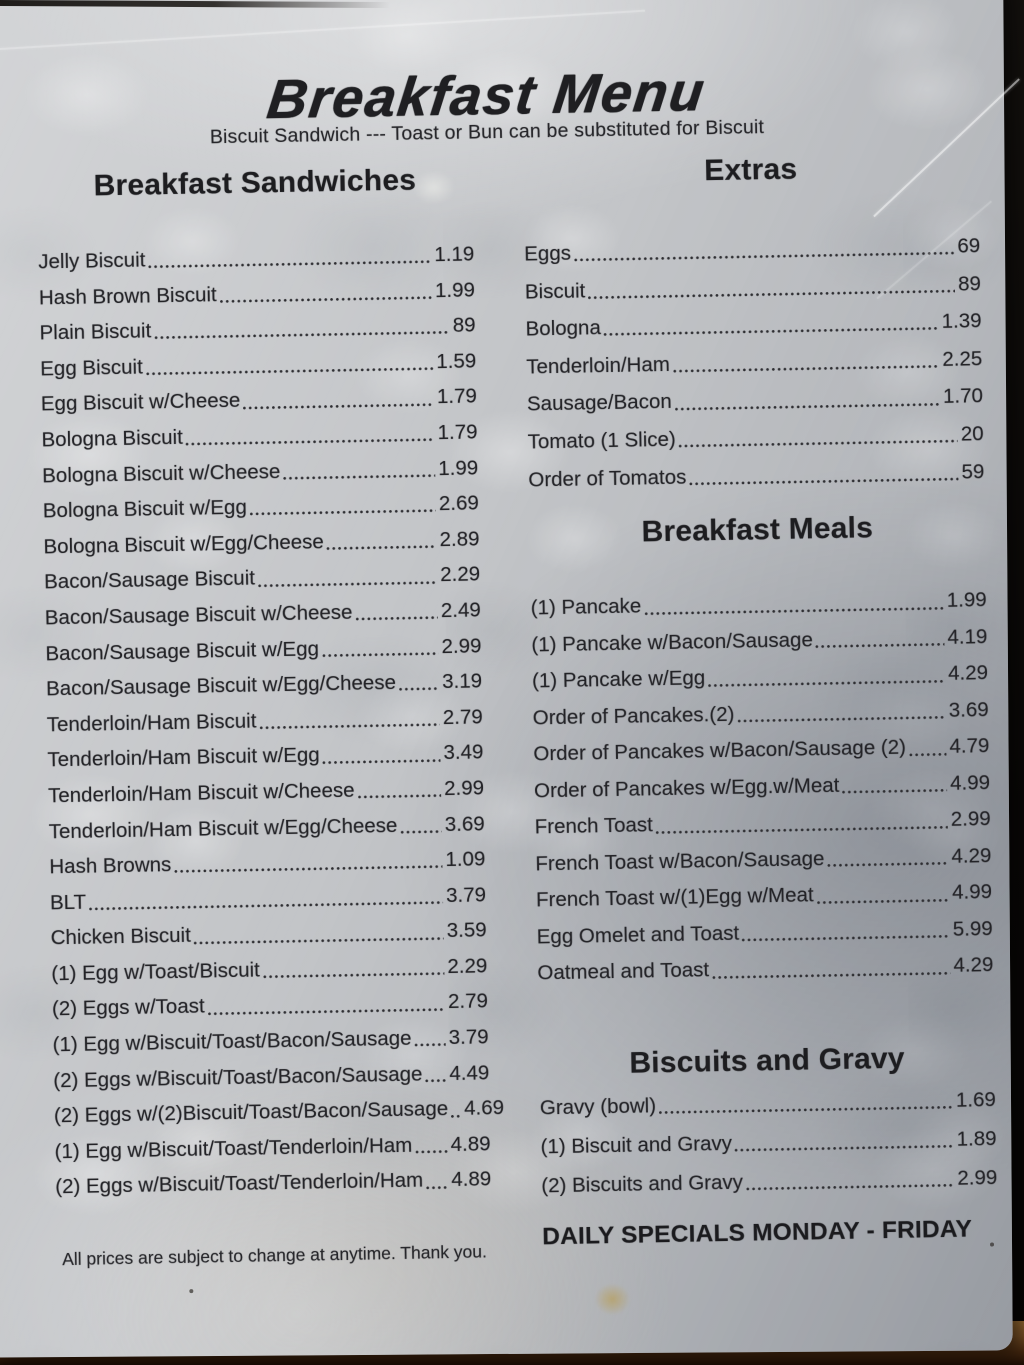 This screenshot has height=1365, width=1024. Describe the element at coordinates (183, 757) in the screenshot. I see `item-name: Tenderloin/Ham Biscuit w/Egg` at that location.